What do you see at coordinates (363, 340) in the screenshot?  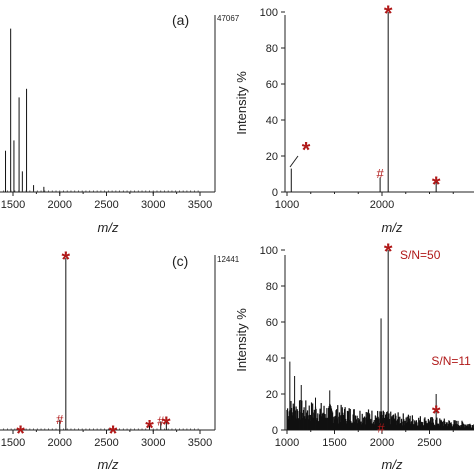 I see `spectrum-peaks-d` at bounding box center [363, 340].